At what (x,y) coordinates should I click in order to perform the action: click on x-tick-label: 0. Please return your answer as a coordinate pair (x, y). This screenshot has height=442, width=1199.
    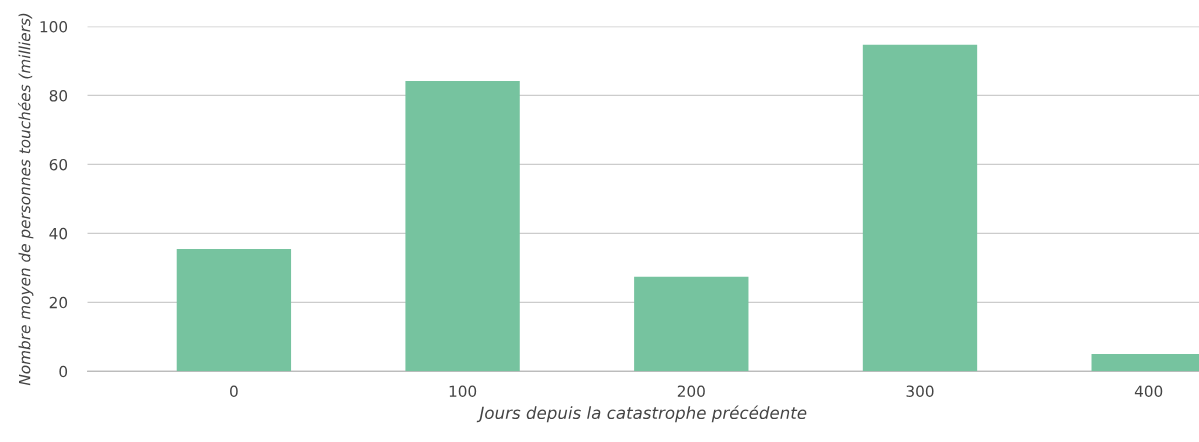
    Looking at the image, I should click on (234, 391).